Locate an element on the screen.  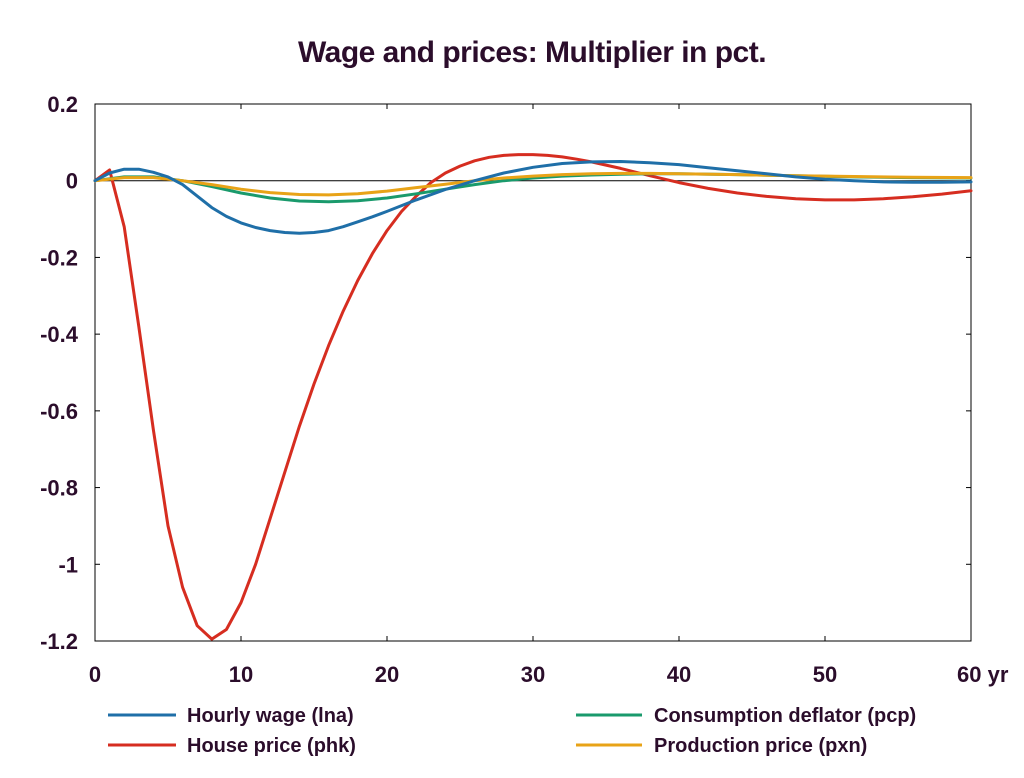
legend-label-1: Consumption deflator (pcp) is located at coordinates (785, 716).